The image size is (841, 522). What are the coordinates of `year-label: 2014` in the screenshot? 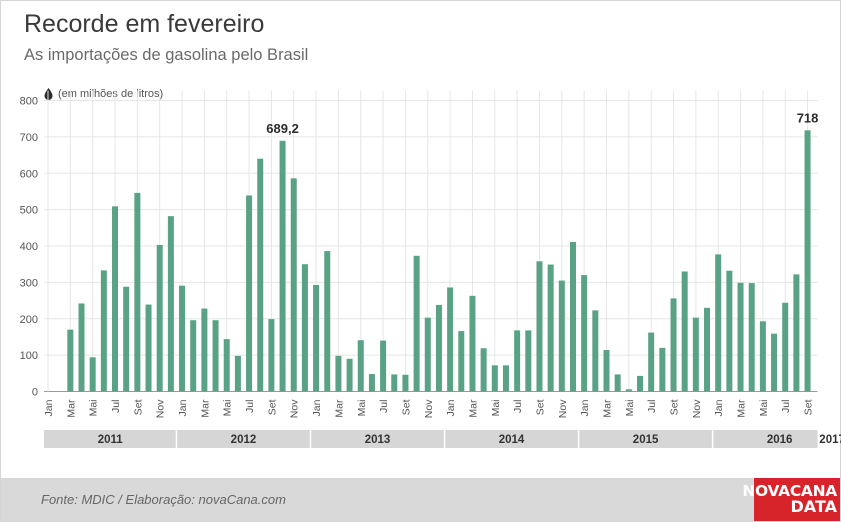 It's located at (512, 440).